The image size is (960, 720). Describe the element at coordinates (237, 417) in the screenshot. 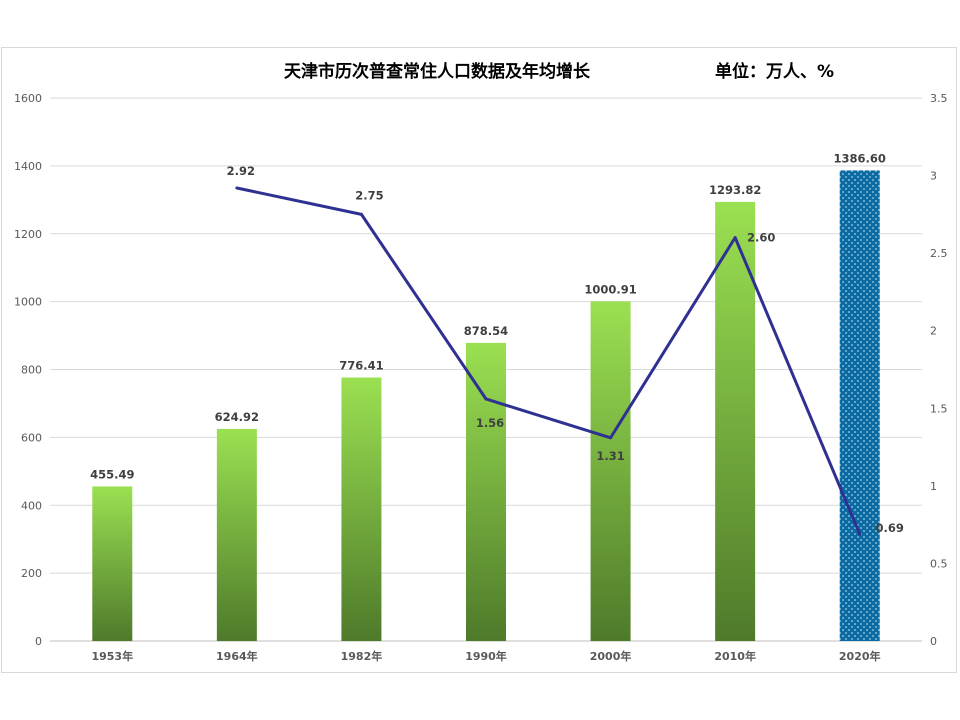

I see `bar-data-label: 624.92` at that location.